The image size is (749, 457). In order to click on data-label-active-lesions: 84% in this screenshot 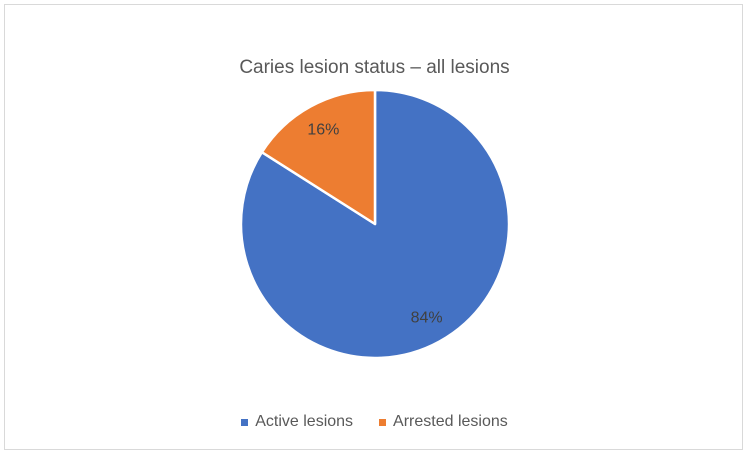, I will do `click(427, 317)`.